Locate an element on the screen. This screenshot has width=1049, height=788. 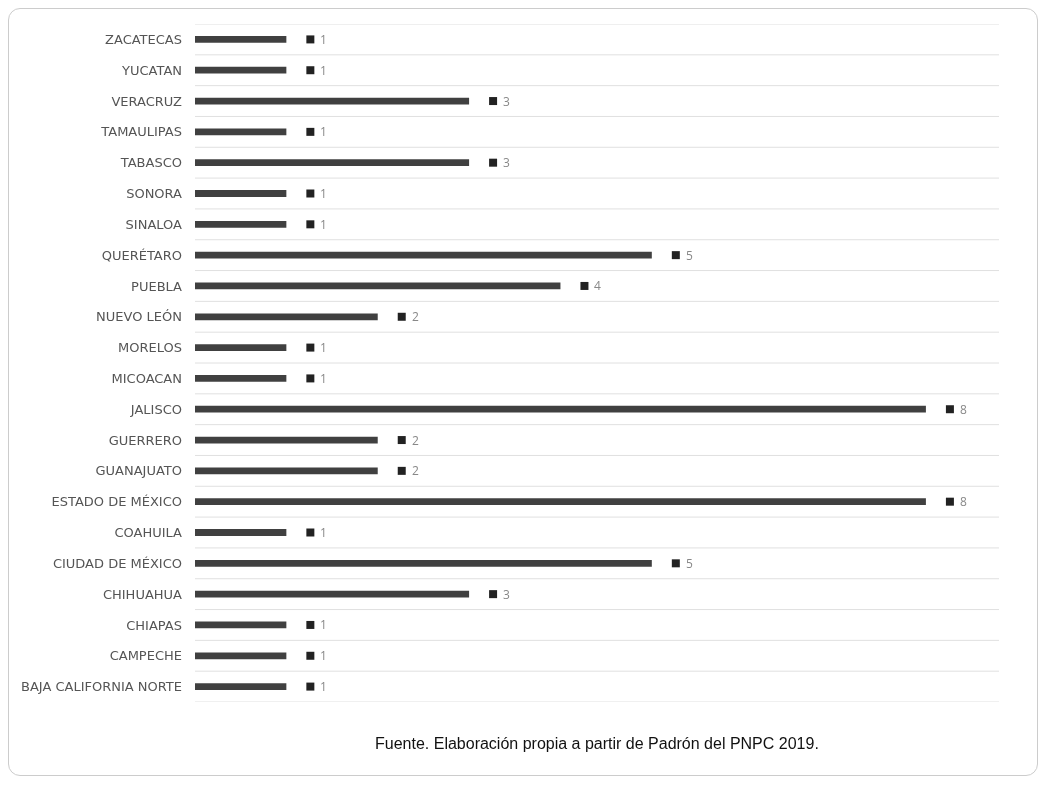
y-tick-label: VERACRUZ is located at coordinates (147, 101).